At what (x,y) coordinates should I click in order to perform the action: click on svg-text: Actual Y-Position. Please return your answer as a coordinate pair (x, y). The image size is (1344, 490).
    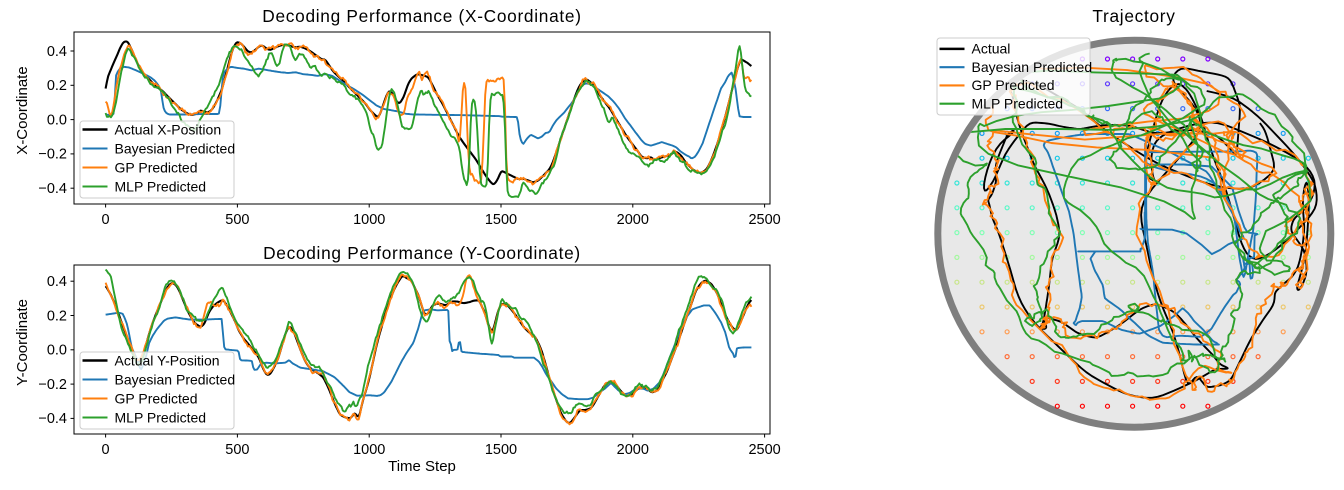
    Looking at the image, I should click on (167, 360).